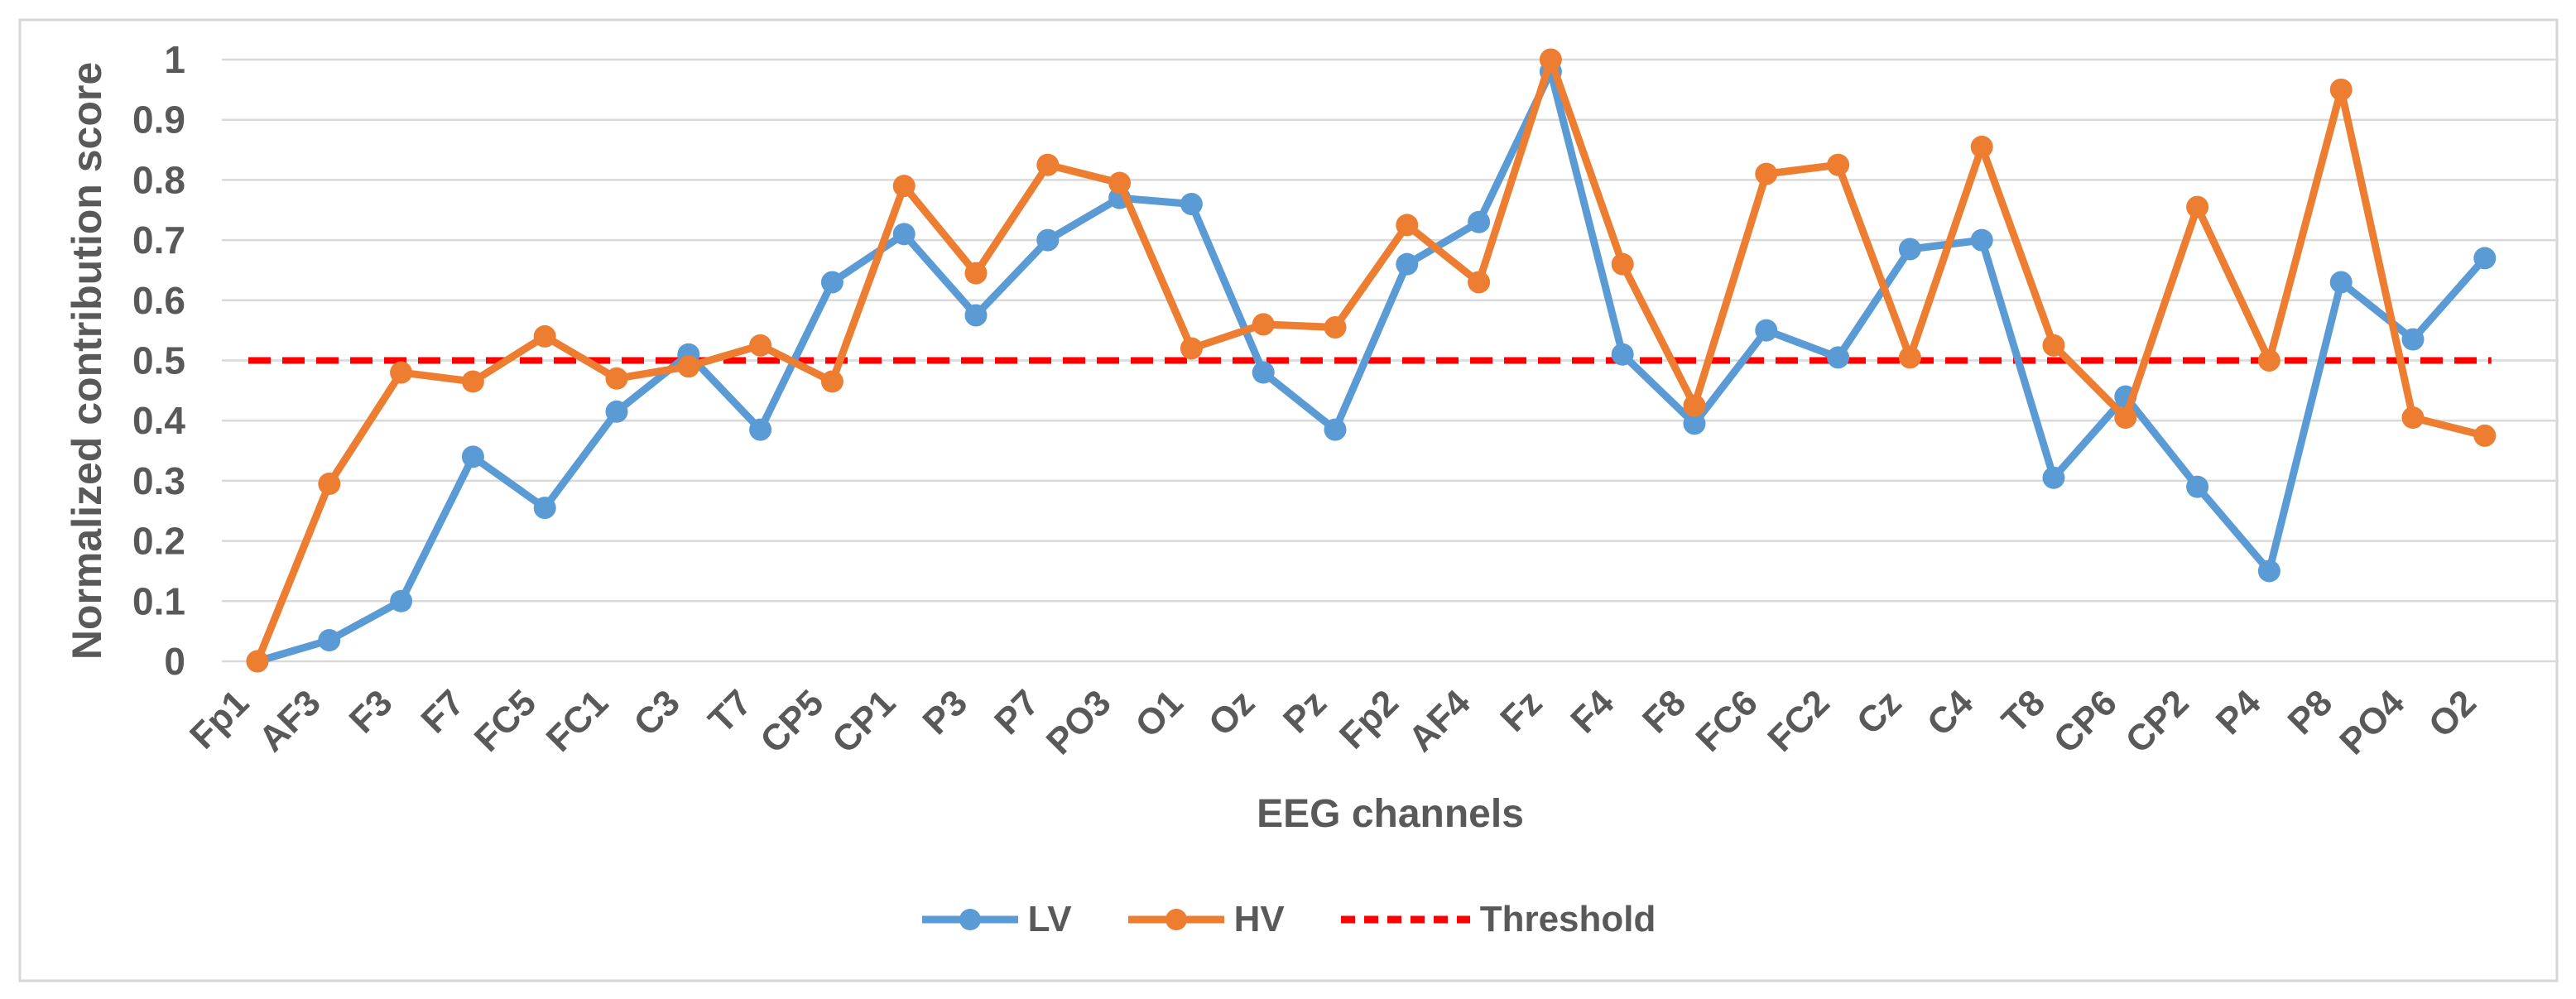 The height and width of the screenshot is (999, 2576). I want to click on x-tick-text: CP1, so click(863, 721).